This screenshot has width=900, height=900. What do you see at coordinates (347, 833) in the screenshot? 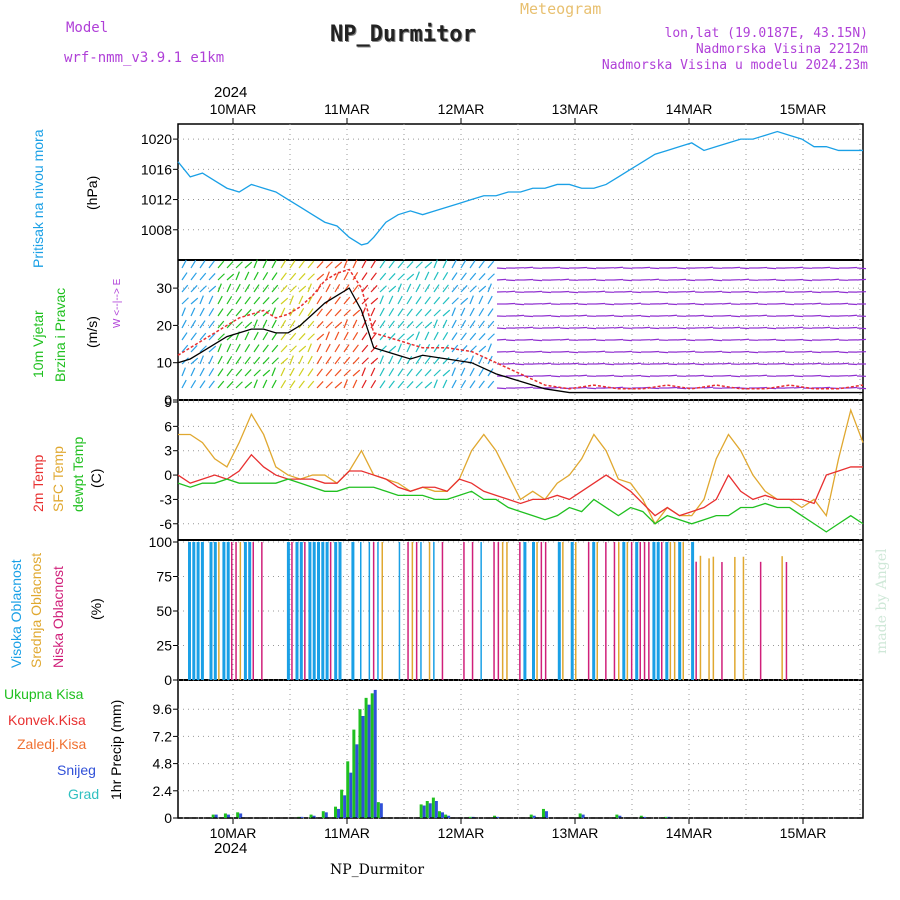
I see `date-tick-bottom: 11MAR` at bounding box center [347, 833].